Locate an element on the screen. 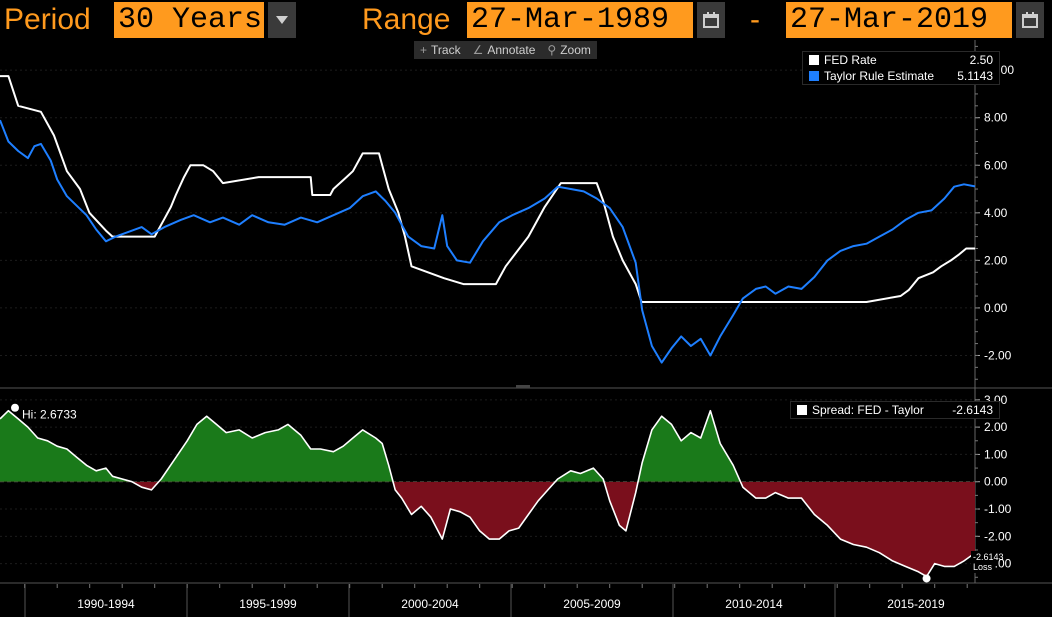 Image resolution: width=1052 pixels, height=617 pixels. x-tick-label: 2015-2019 is located at coordinates (916, 604).